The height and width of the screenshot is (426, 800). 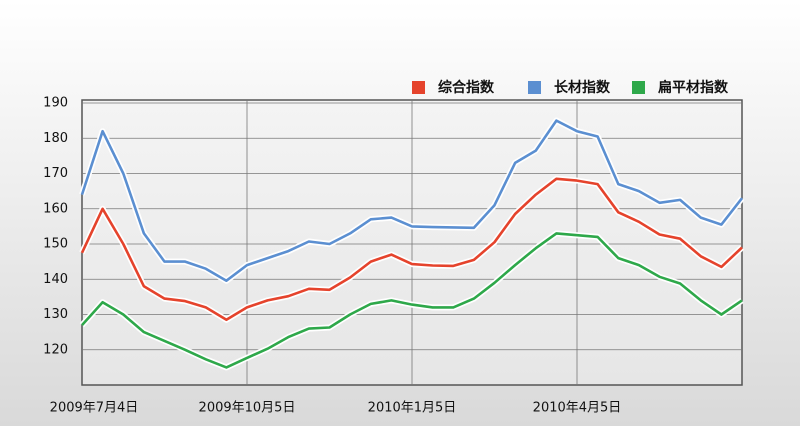 What do you see at coordinates (693, 87) in the screenshot?
I see `legend-label: 扁平材指数` at bounding box center [693, 87].